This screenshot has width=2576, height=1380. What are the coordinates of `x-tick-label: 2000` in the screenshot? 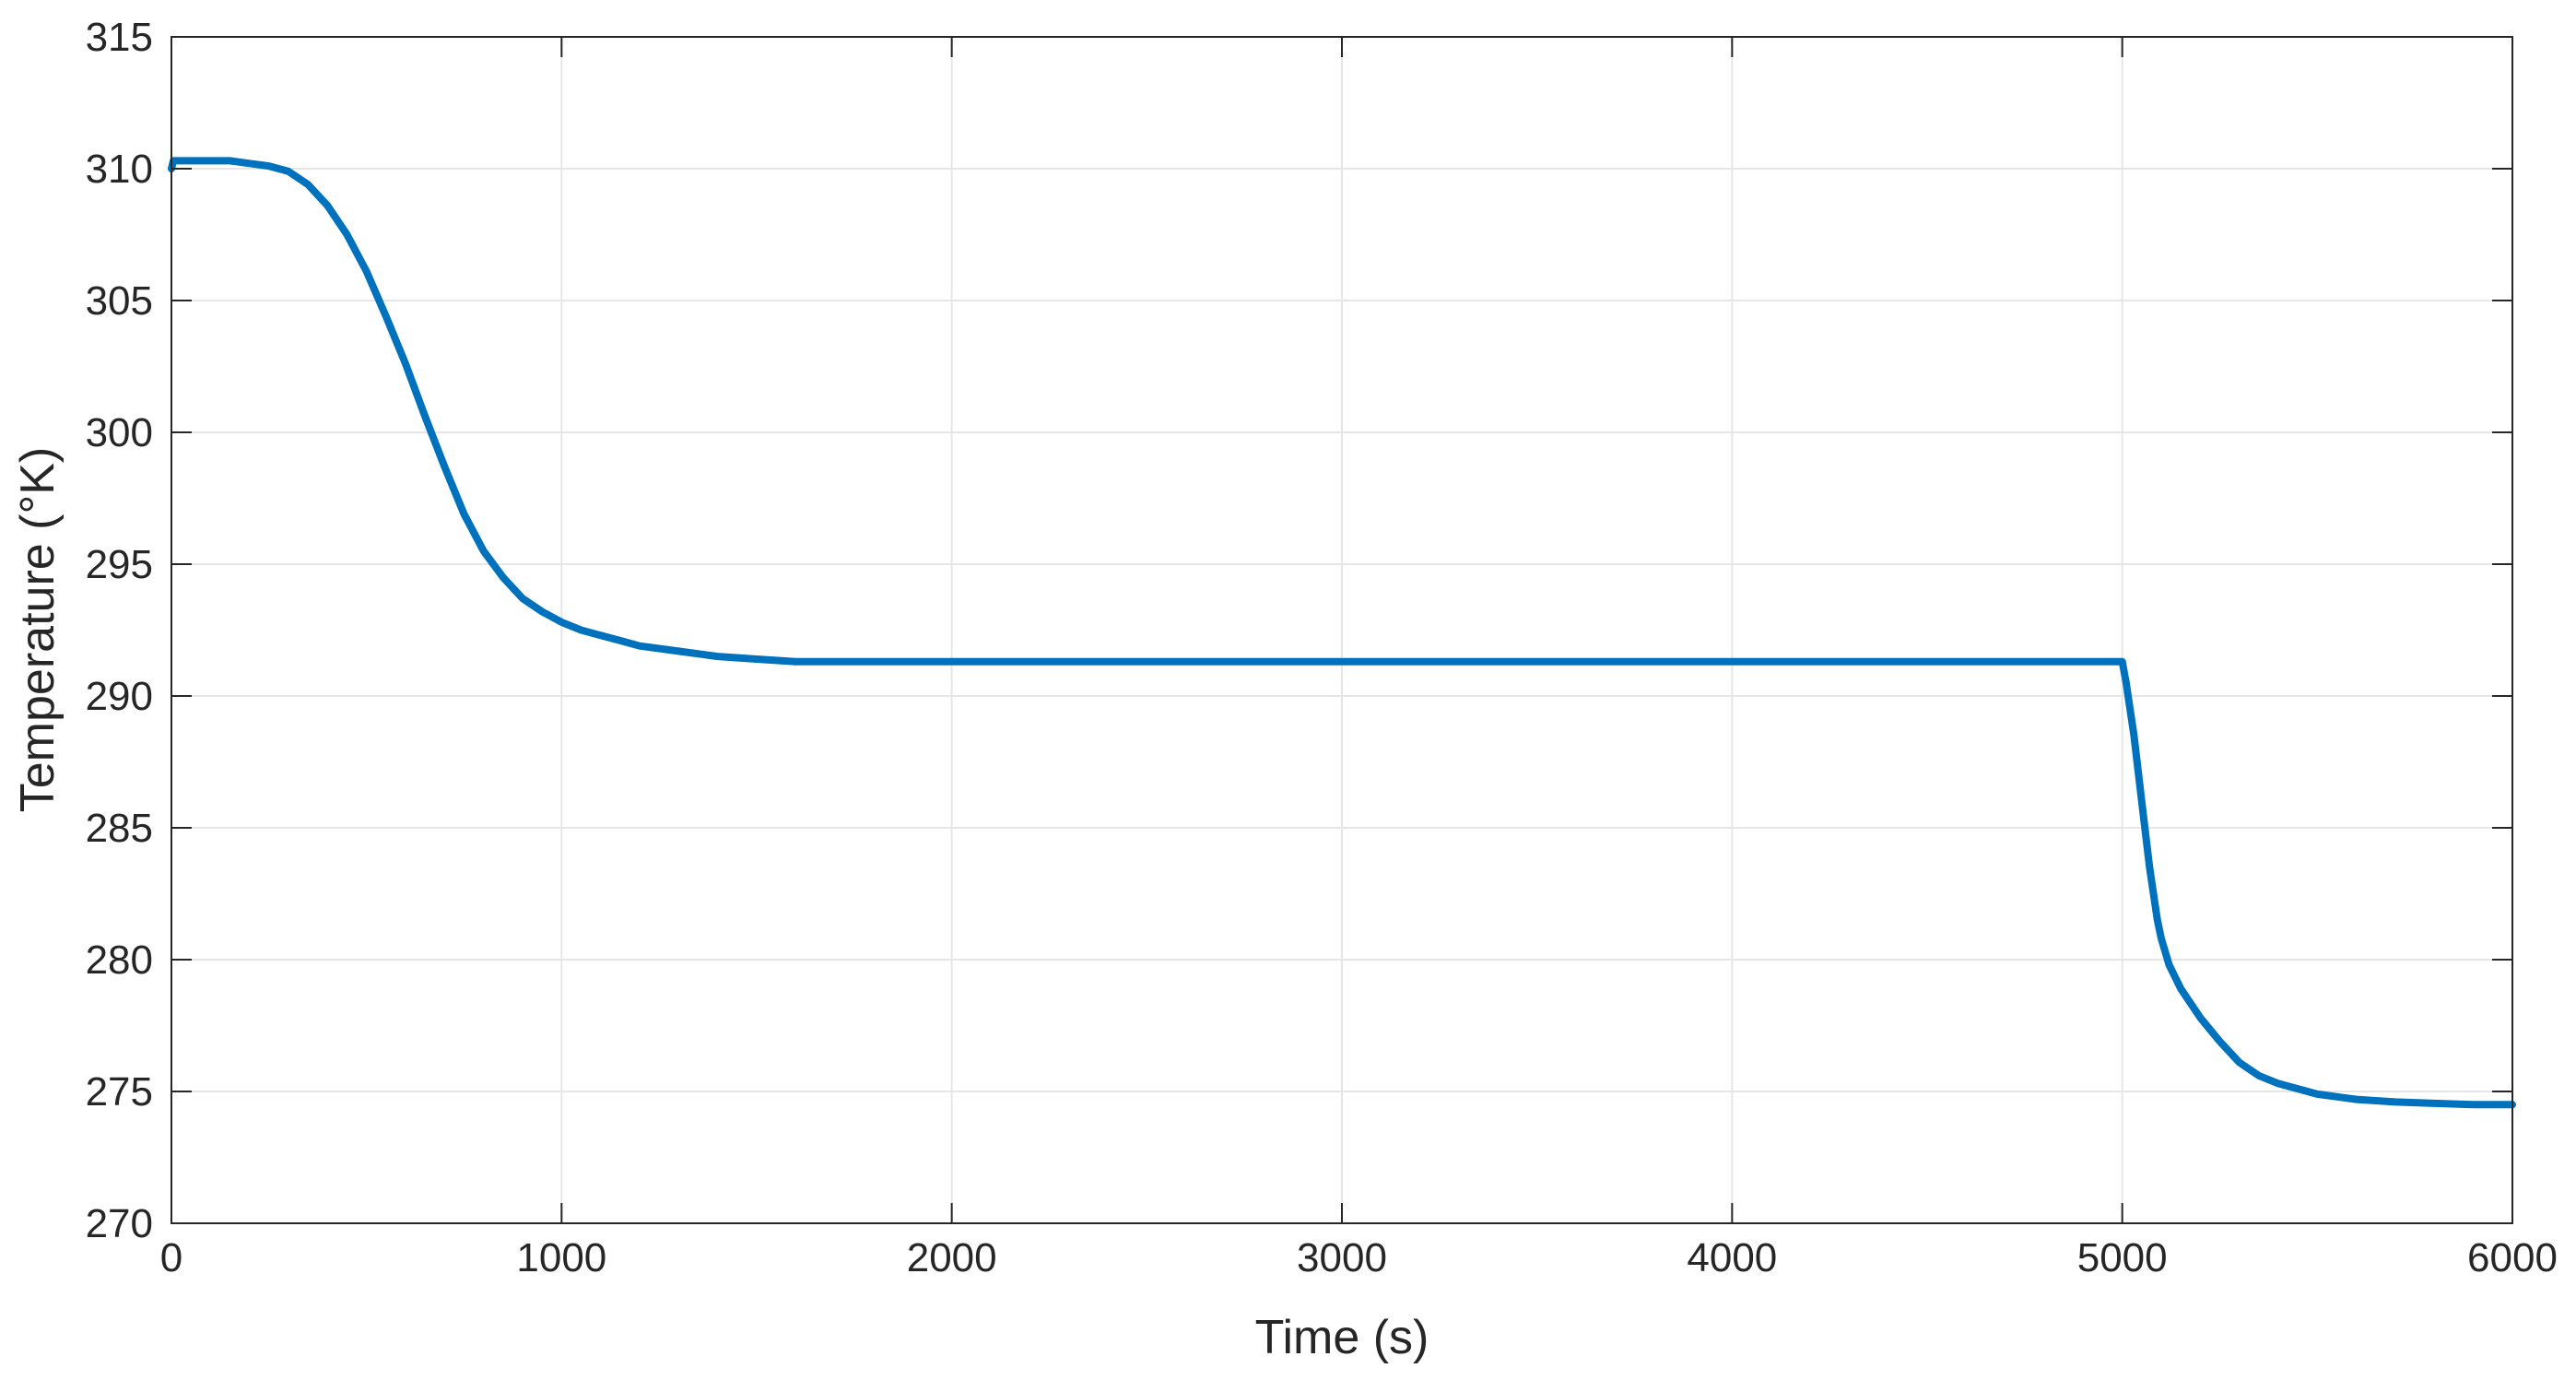 It's located at (952, 1258).